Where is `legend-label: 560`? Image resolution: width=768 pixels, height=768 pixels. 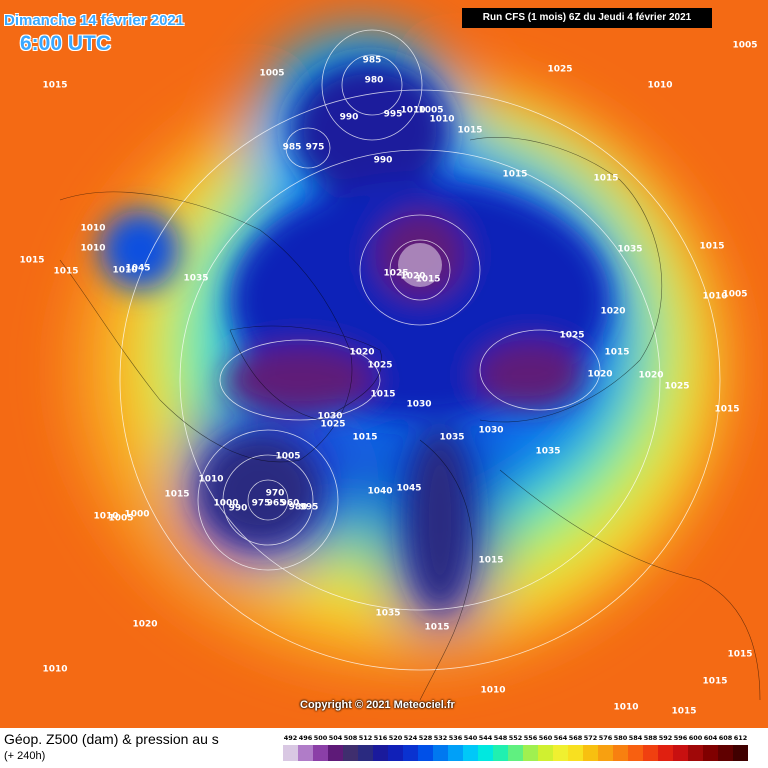
legend-label: 560 is located at coordinates (546, 738).